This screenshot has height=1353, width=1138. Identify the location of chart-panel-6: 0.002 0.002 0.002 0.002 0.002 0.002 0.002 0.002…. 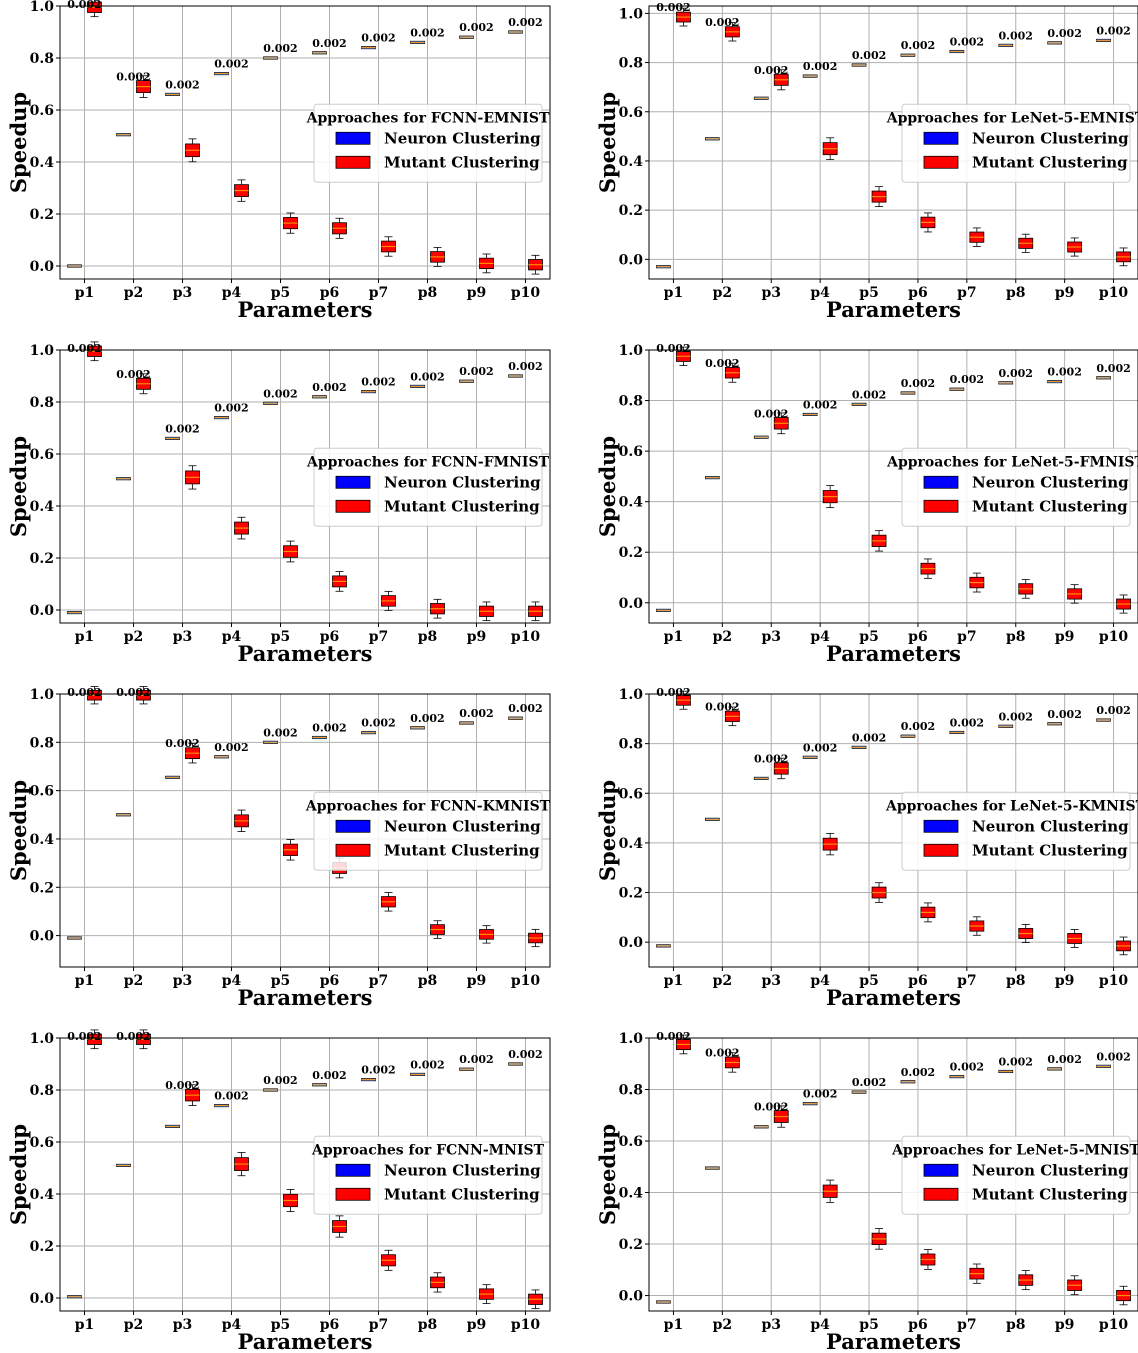
(866, 848).